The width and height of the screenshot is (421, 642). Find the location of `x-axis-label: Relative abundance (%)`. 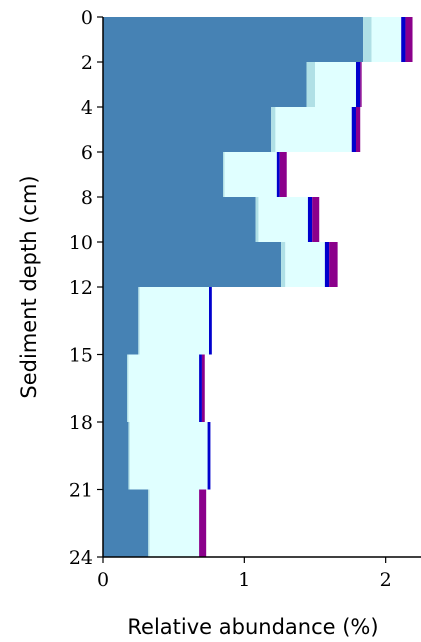

x-axis-label: Relative abundance (%) is located at coordinates (252, 627).